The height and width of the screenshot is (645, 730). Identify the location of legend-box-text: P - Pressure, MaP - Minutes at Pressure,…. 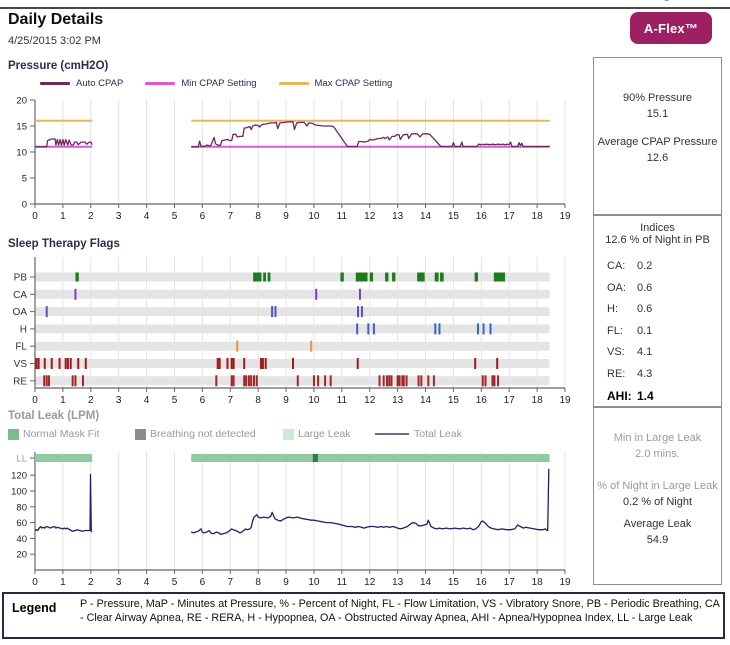
(400, 611).